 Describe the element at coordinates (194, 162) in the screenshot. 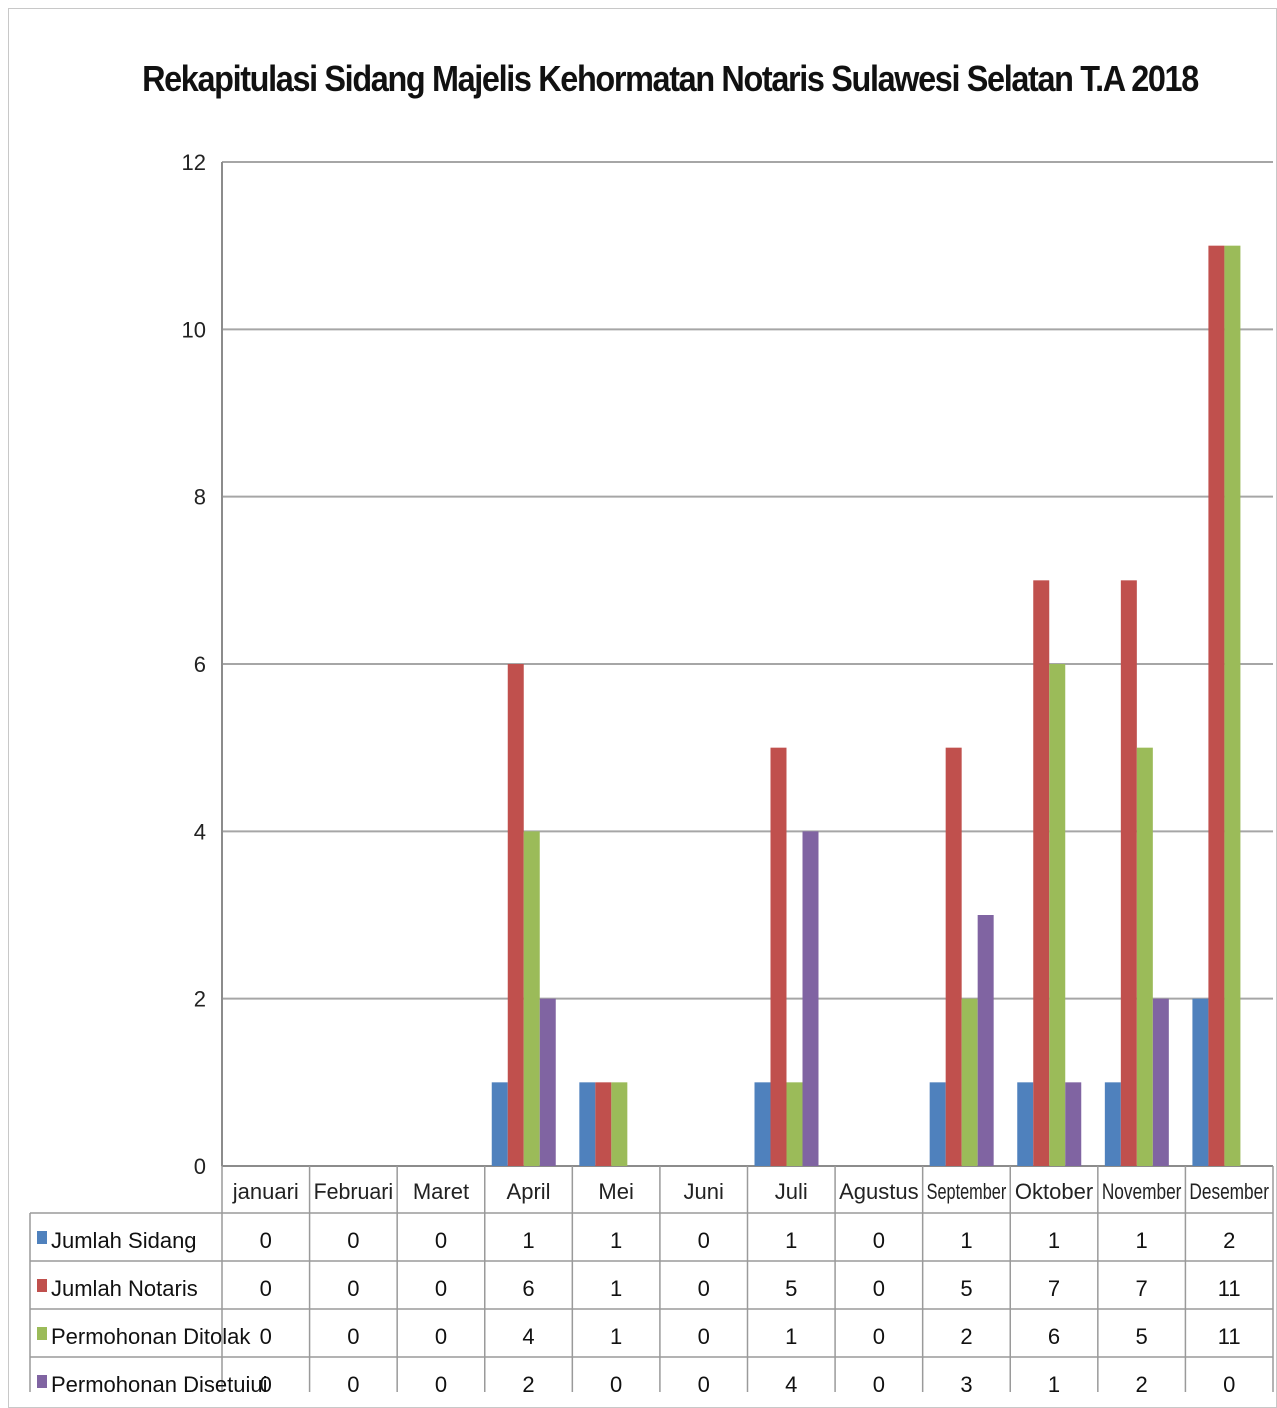

I see `y-tick-label: 12` at that location.